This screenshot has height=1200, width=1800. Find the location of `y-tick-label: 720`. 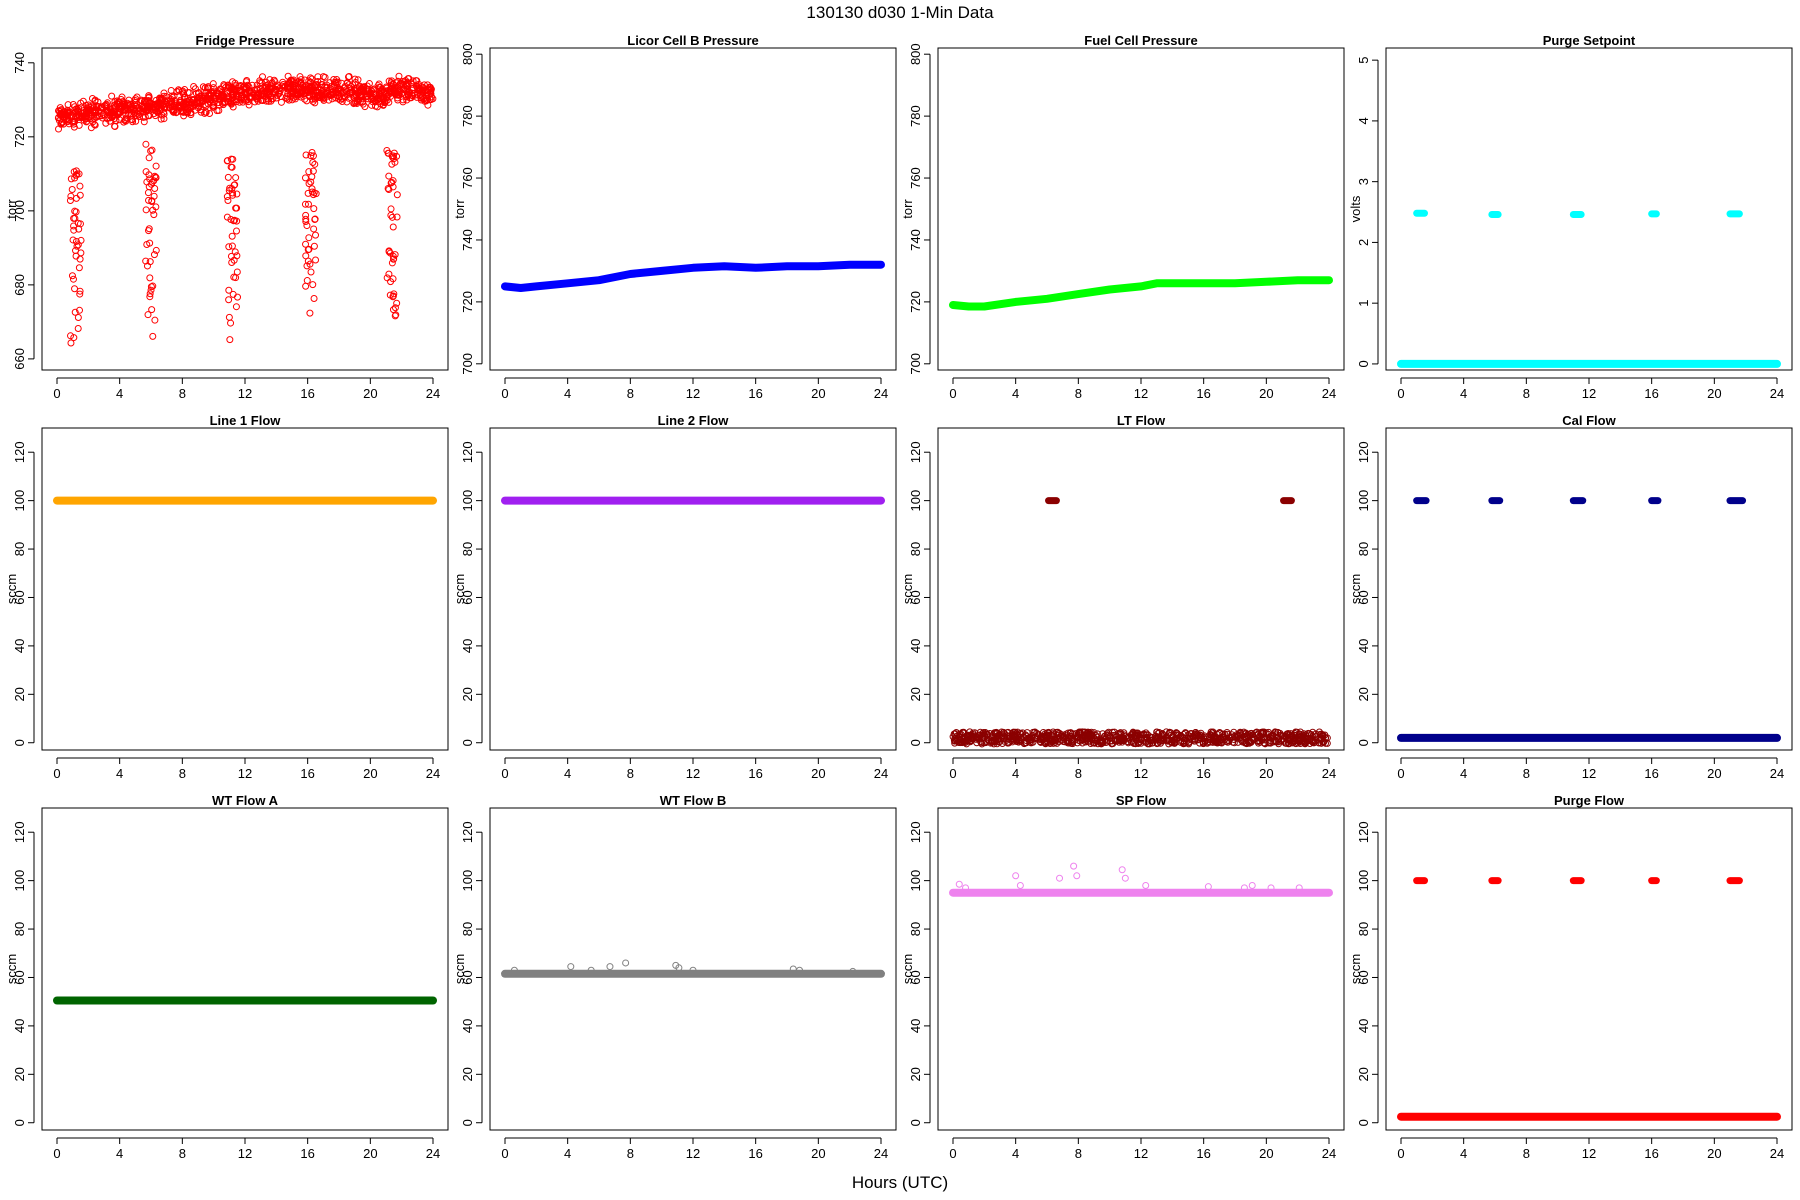

y-tick-label: 720 is located at coordinates (467, 302).